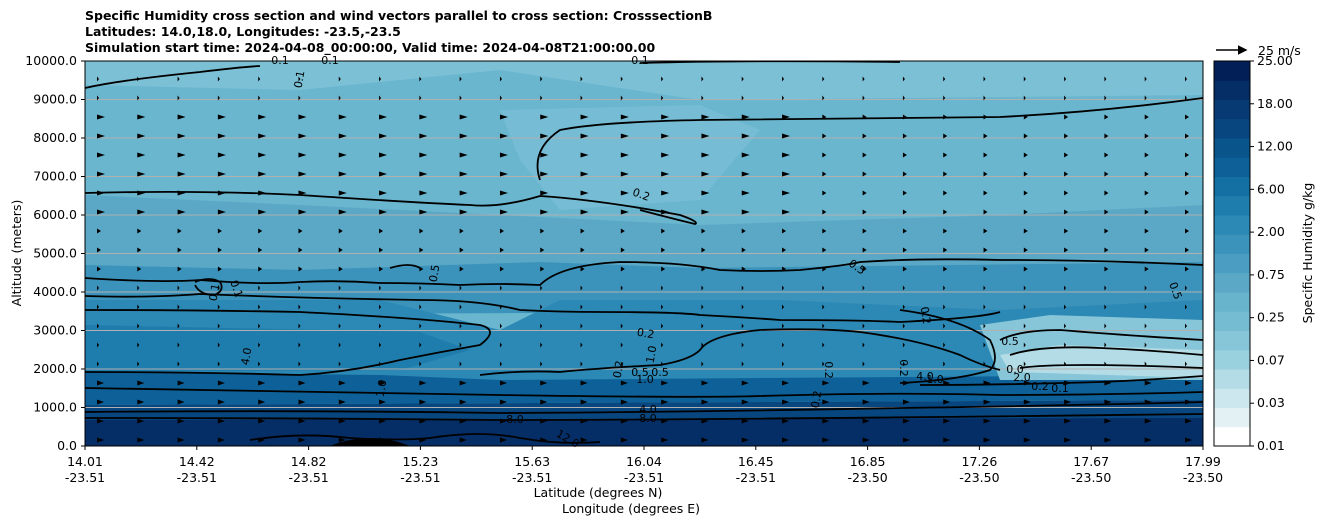  I want to click on colorbar-tick-label: 6.00, so click(1271, 188).